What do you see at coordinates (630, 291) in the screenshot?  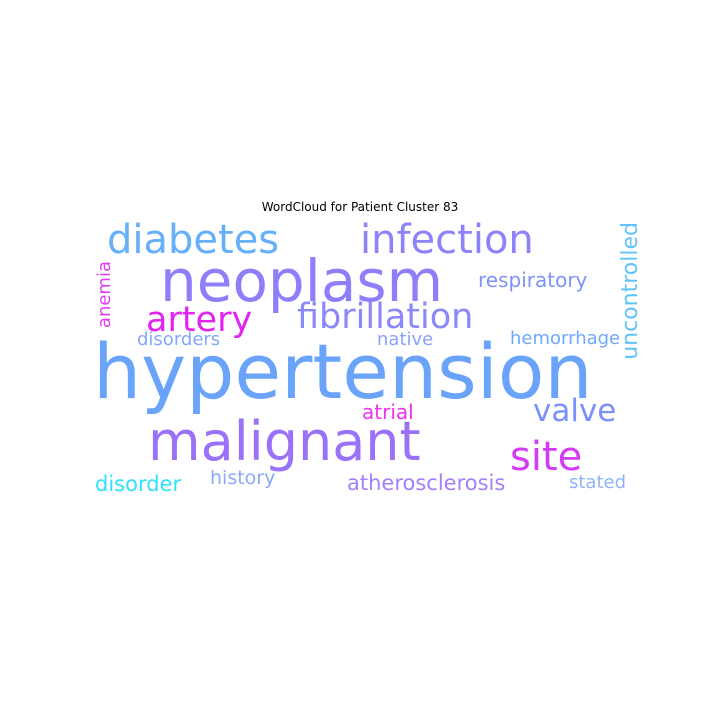 I see `word-uncontrolled: uncontrolled` at bounding box center [630, 291].